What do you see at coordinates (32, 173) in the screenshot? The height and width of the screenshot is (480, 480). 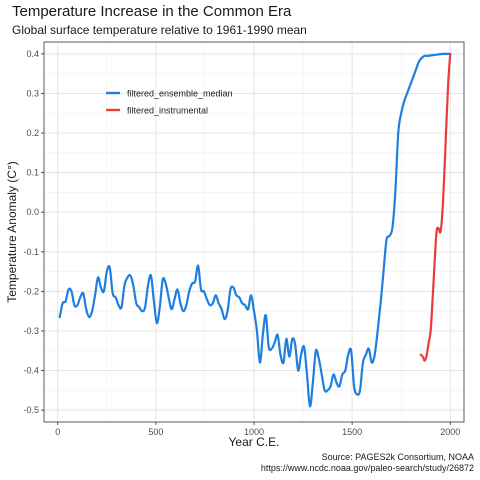 I see `y-tick-label: 0.1` at bounding box center [32, 173].